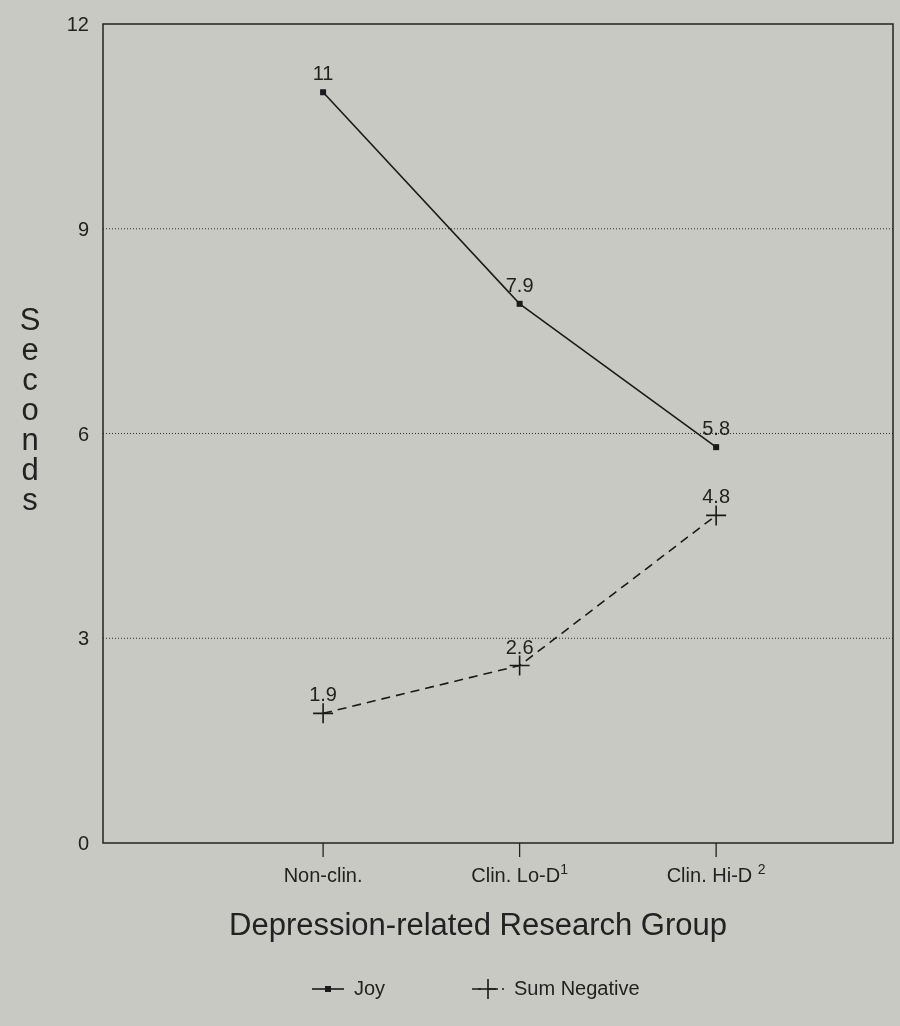 The image size is (900, 1026). I want to click on y-tick-label: 12, so click(77, 24).